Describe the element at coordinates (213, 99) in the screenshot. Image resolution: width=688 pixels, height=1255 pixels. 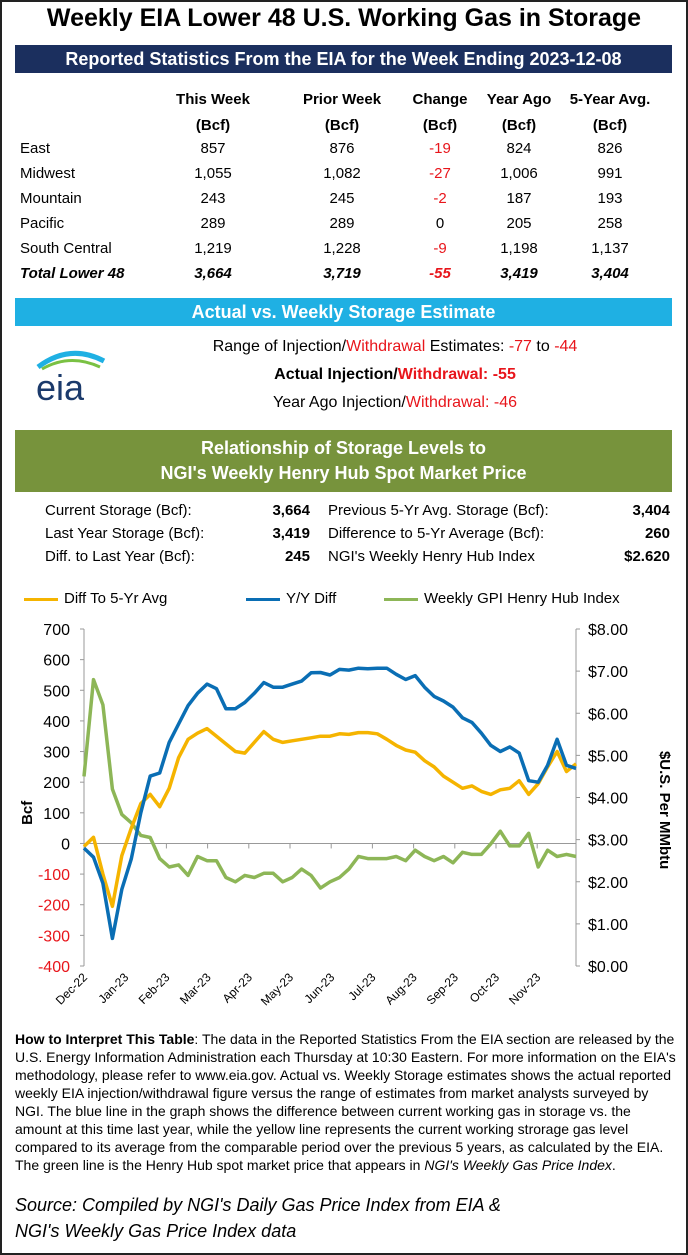
I see `column-header: This Week` at that location.